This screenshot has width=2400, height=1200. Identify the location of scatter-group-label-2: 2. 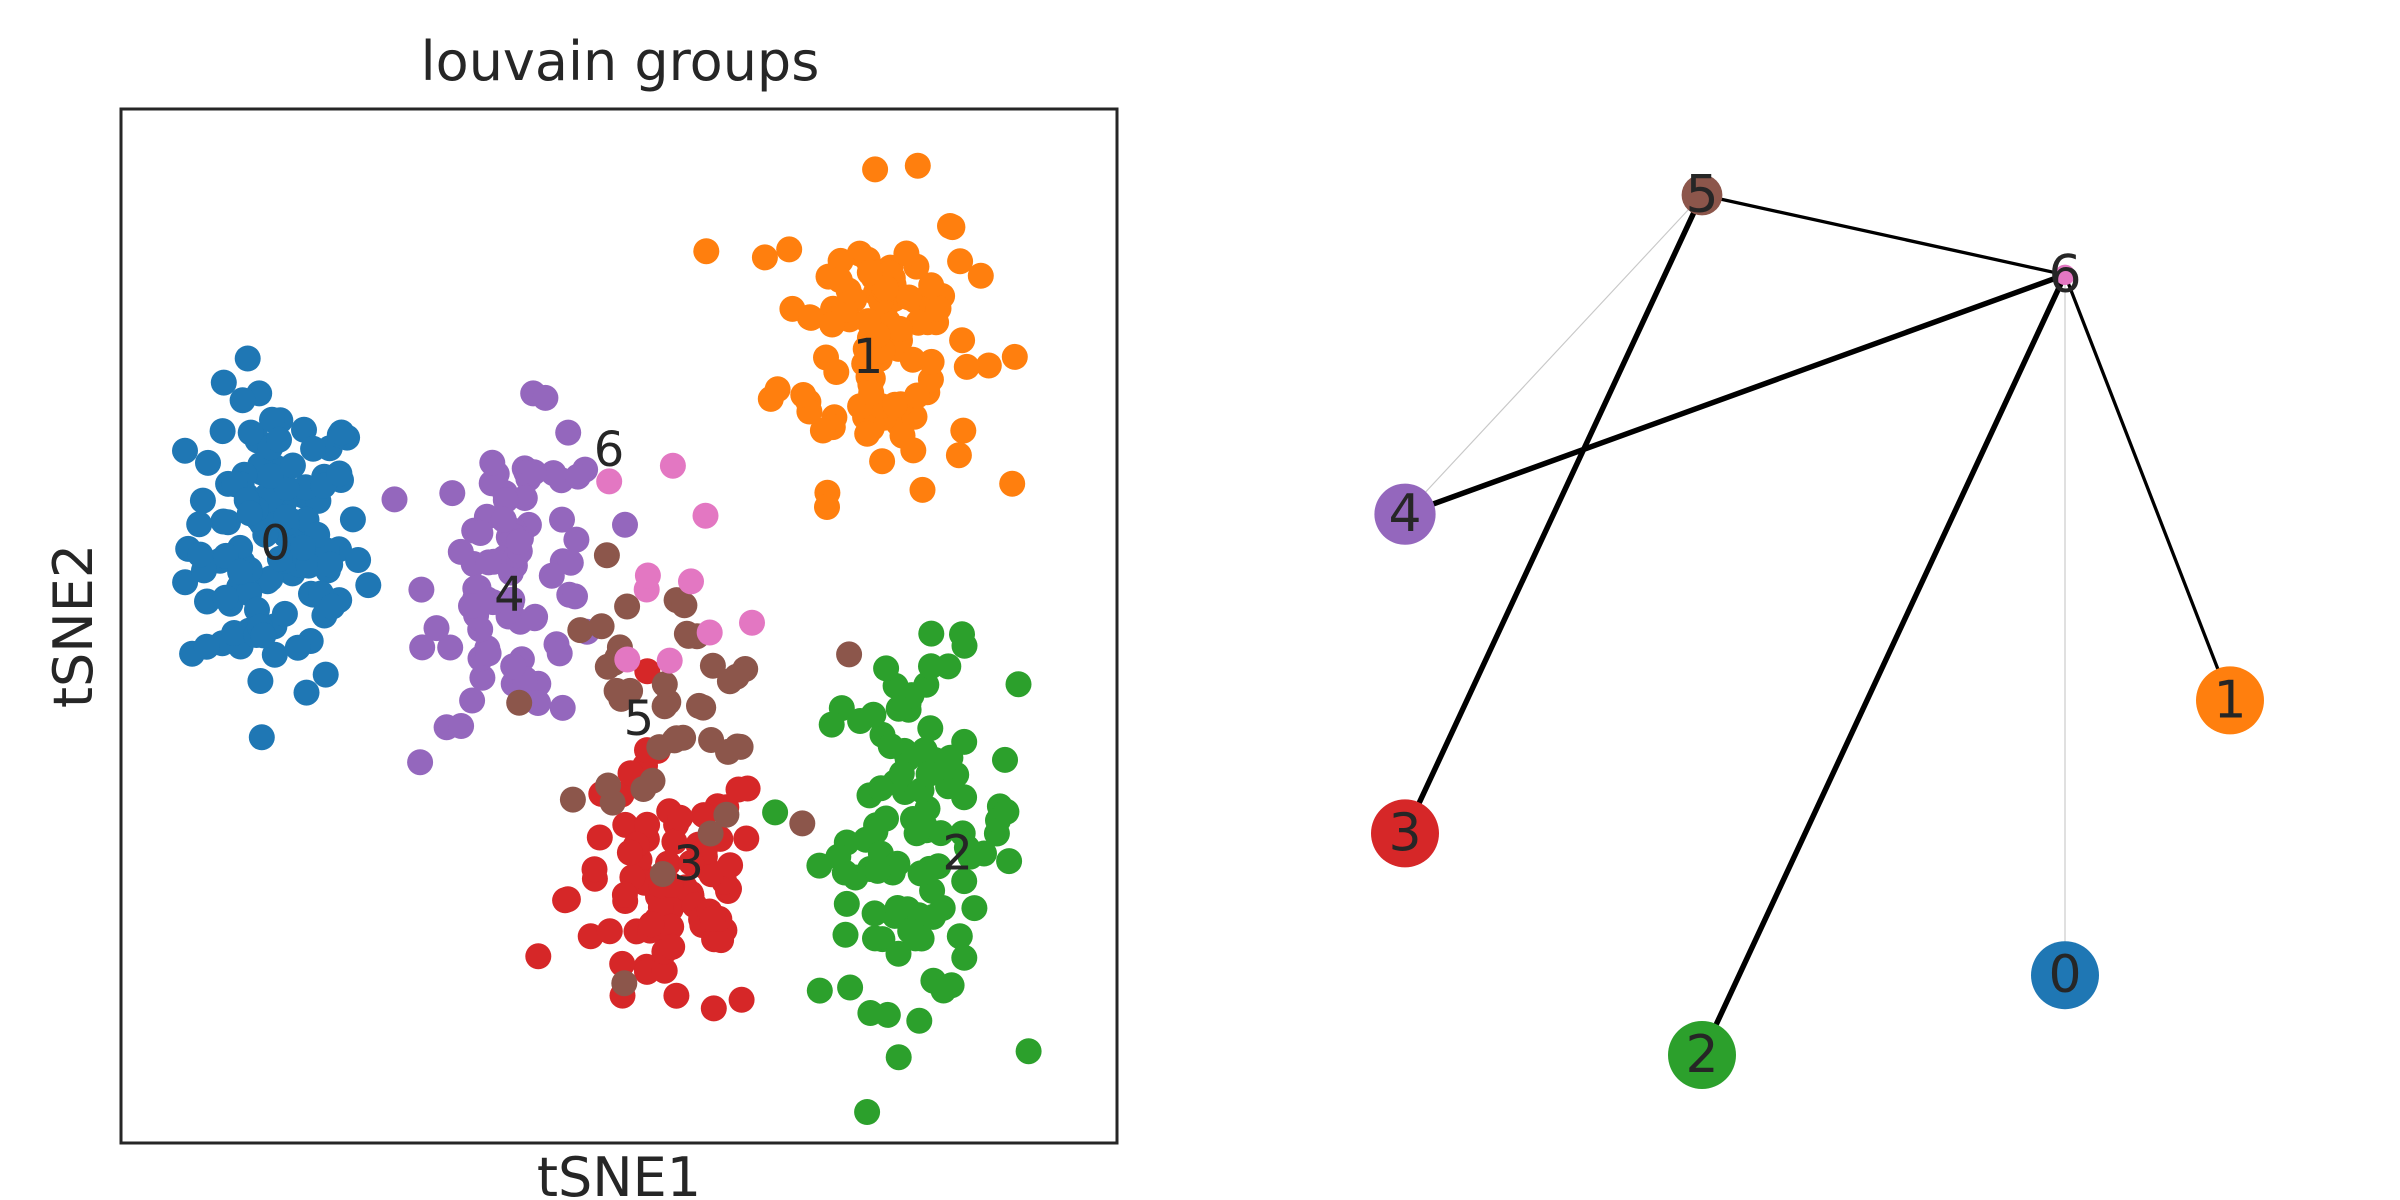
(957, 854).